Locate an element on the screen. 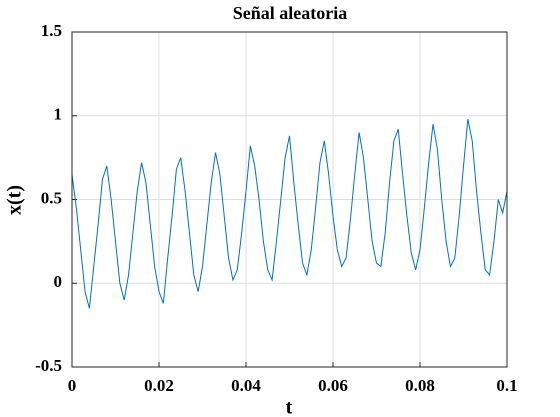 The height and width of the screenshot is (417, 560). y-tick-label: 0.5 is located at coordinates (51, 197).